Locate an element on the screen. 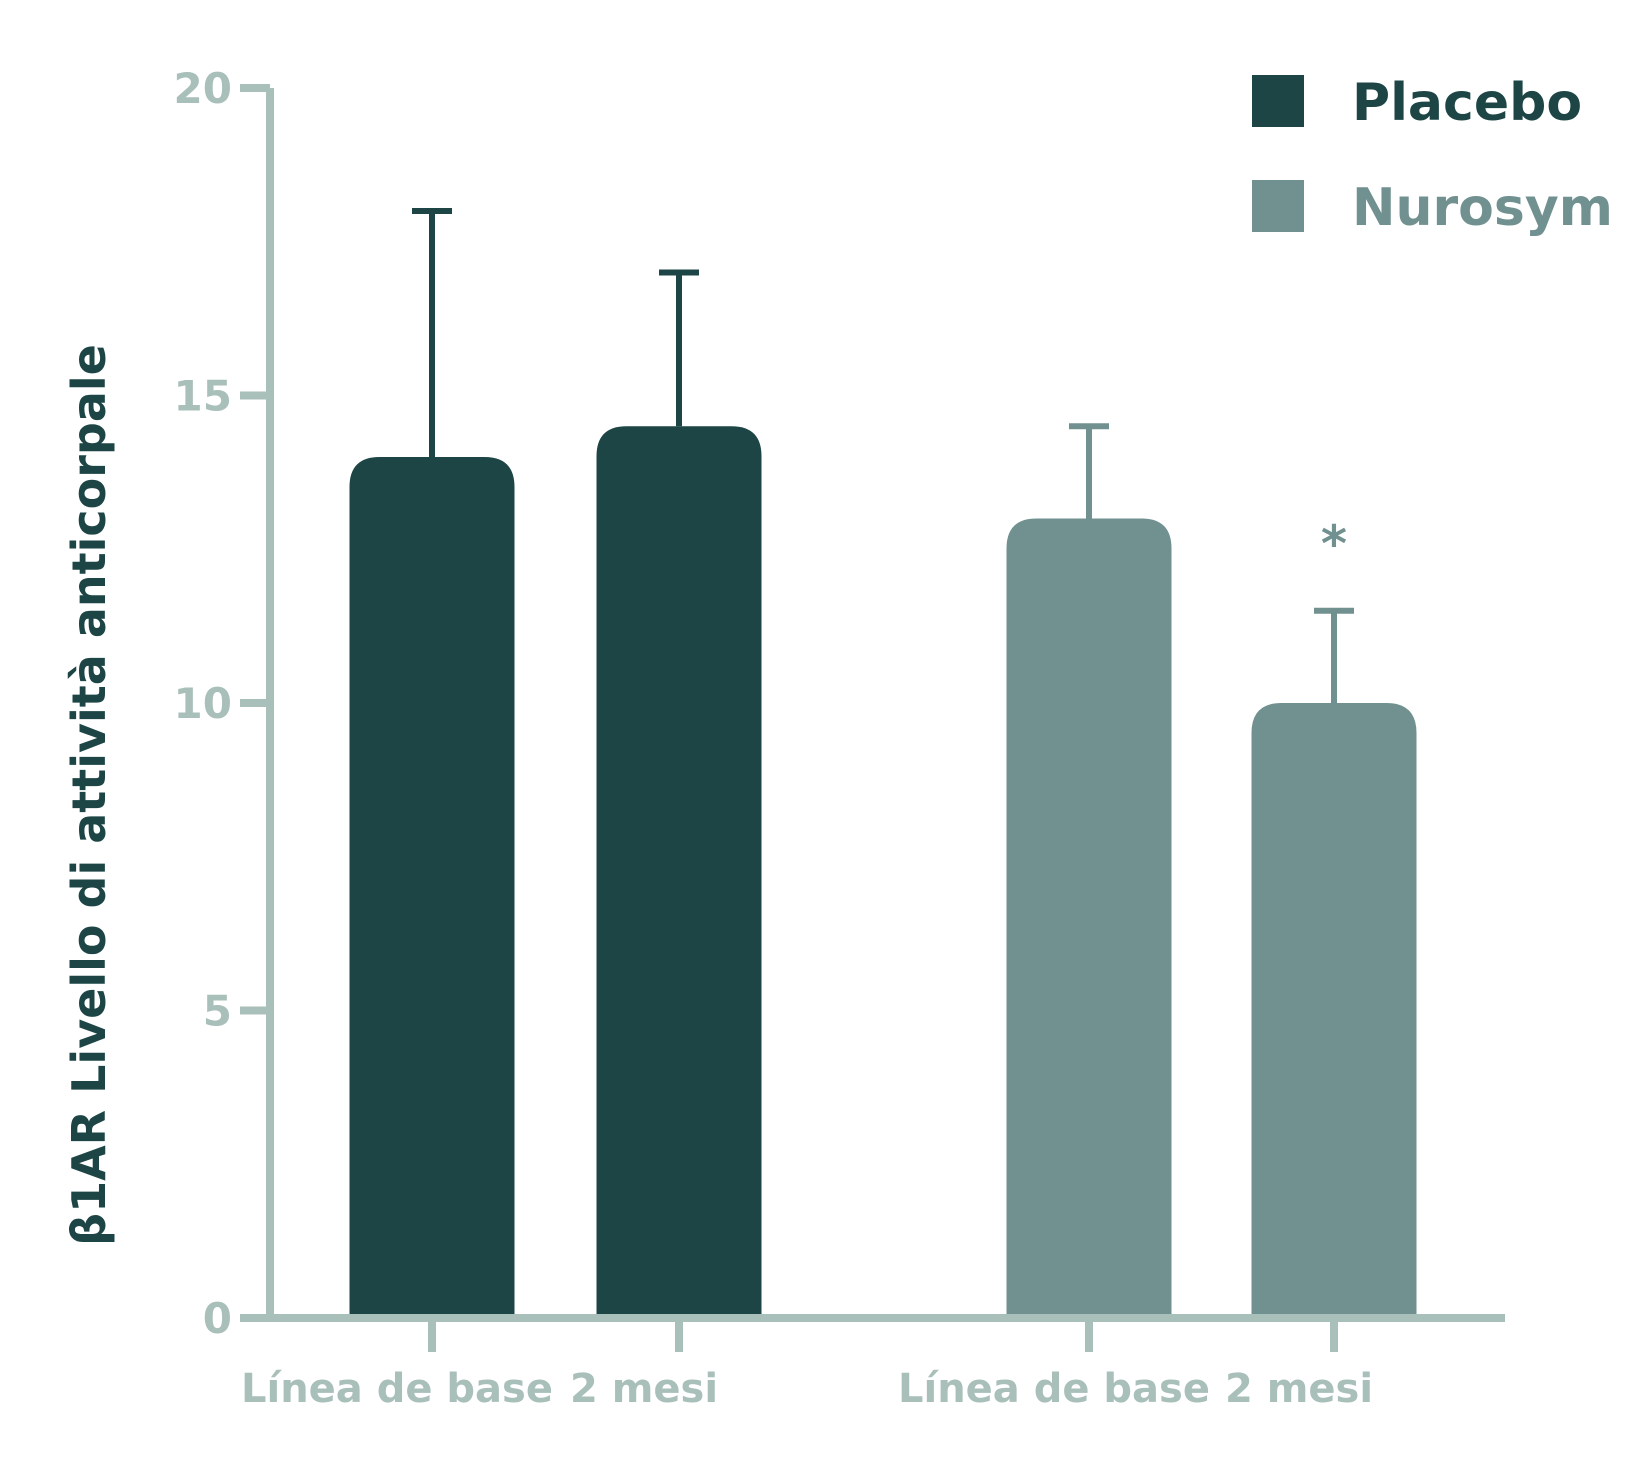 The height and width of the screenshot is (1475, 1650). y-axis-ticks: 0 5 10 15 20 is located at coordinates (222, 703).